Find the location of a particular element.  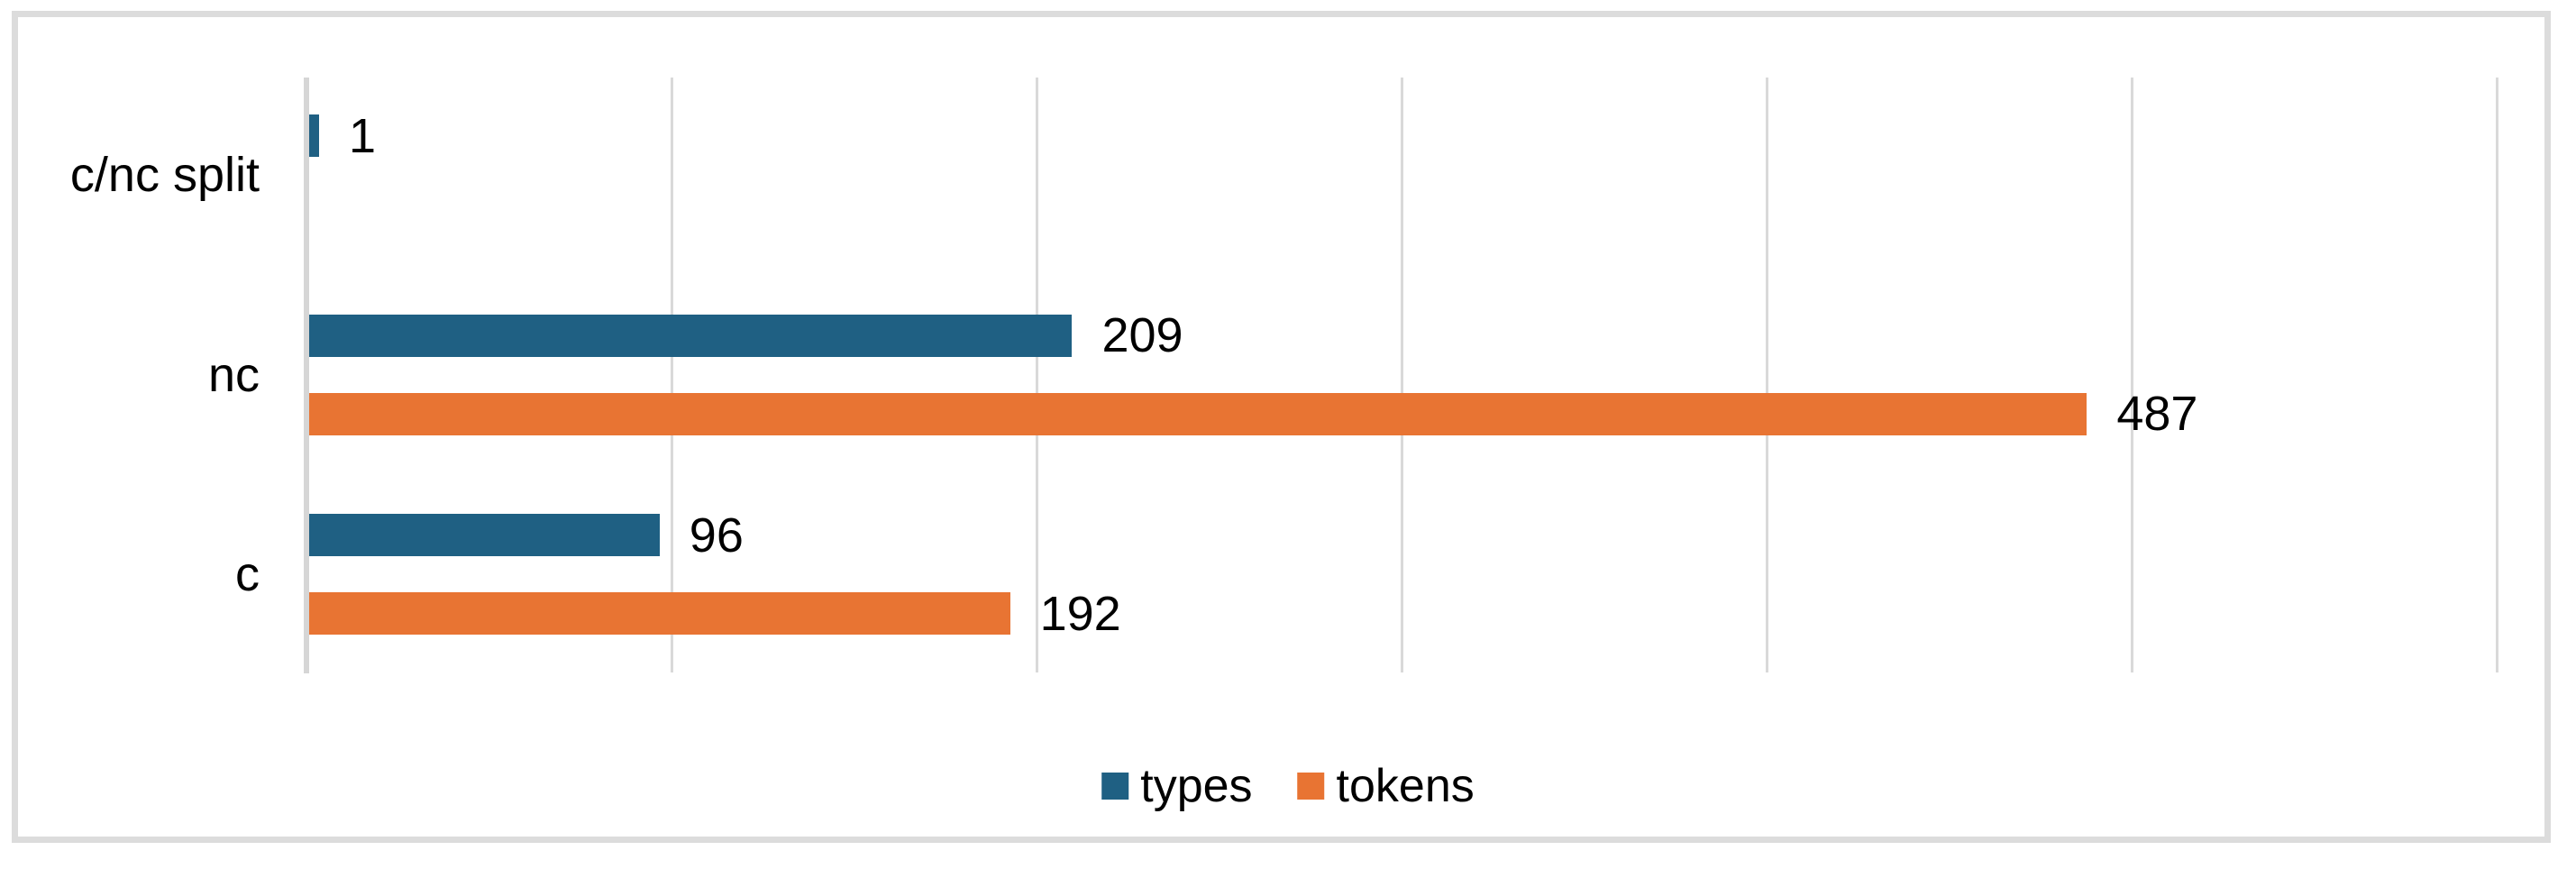

data-label: 487 is located at coordinates (2157, 414).